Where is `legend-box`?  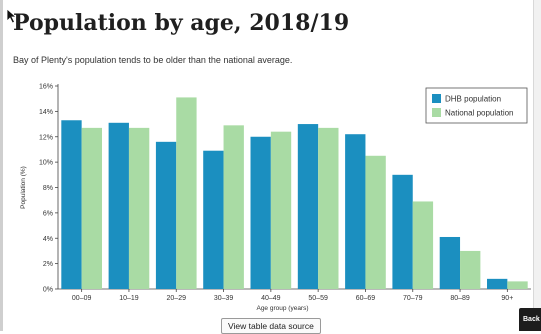
legend-box is located at coordinates (476, 105).